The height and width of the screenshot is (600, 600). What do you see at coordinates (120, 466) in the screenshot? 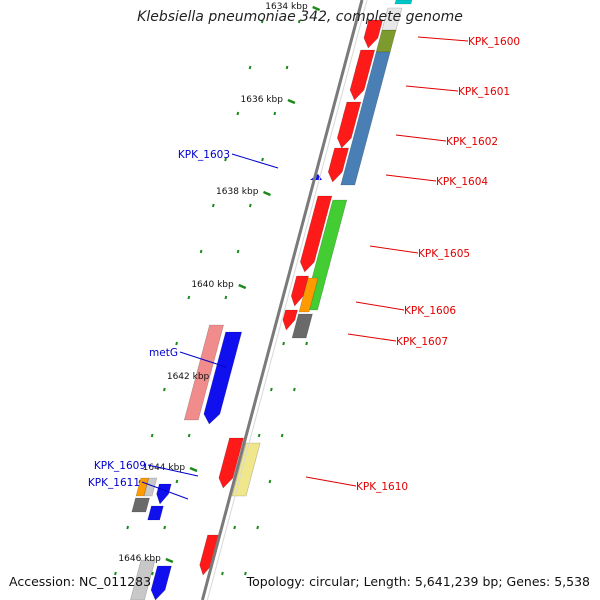
I see `gene-label-kpk-1609: KPK_1609` at bounding box center [120, 466].